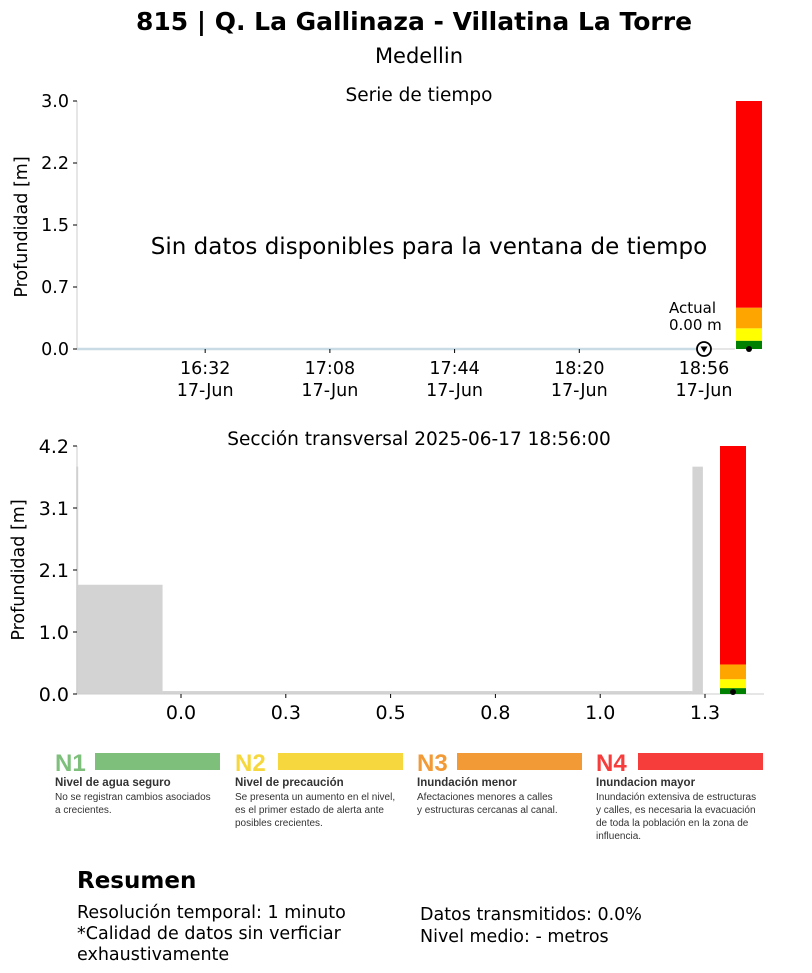 The width and height of the screenshot is (812, 973). Describe the element at coordinates (286, 713) in the screenshot. I see `cross-section-xtick-label: 0.3` at that location.